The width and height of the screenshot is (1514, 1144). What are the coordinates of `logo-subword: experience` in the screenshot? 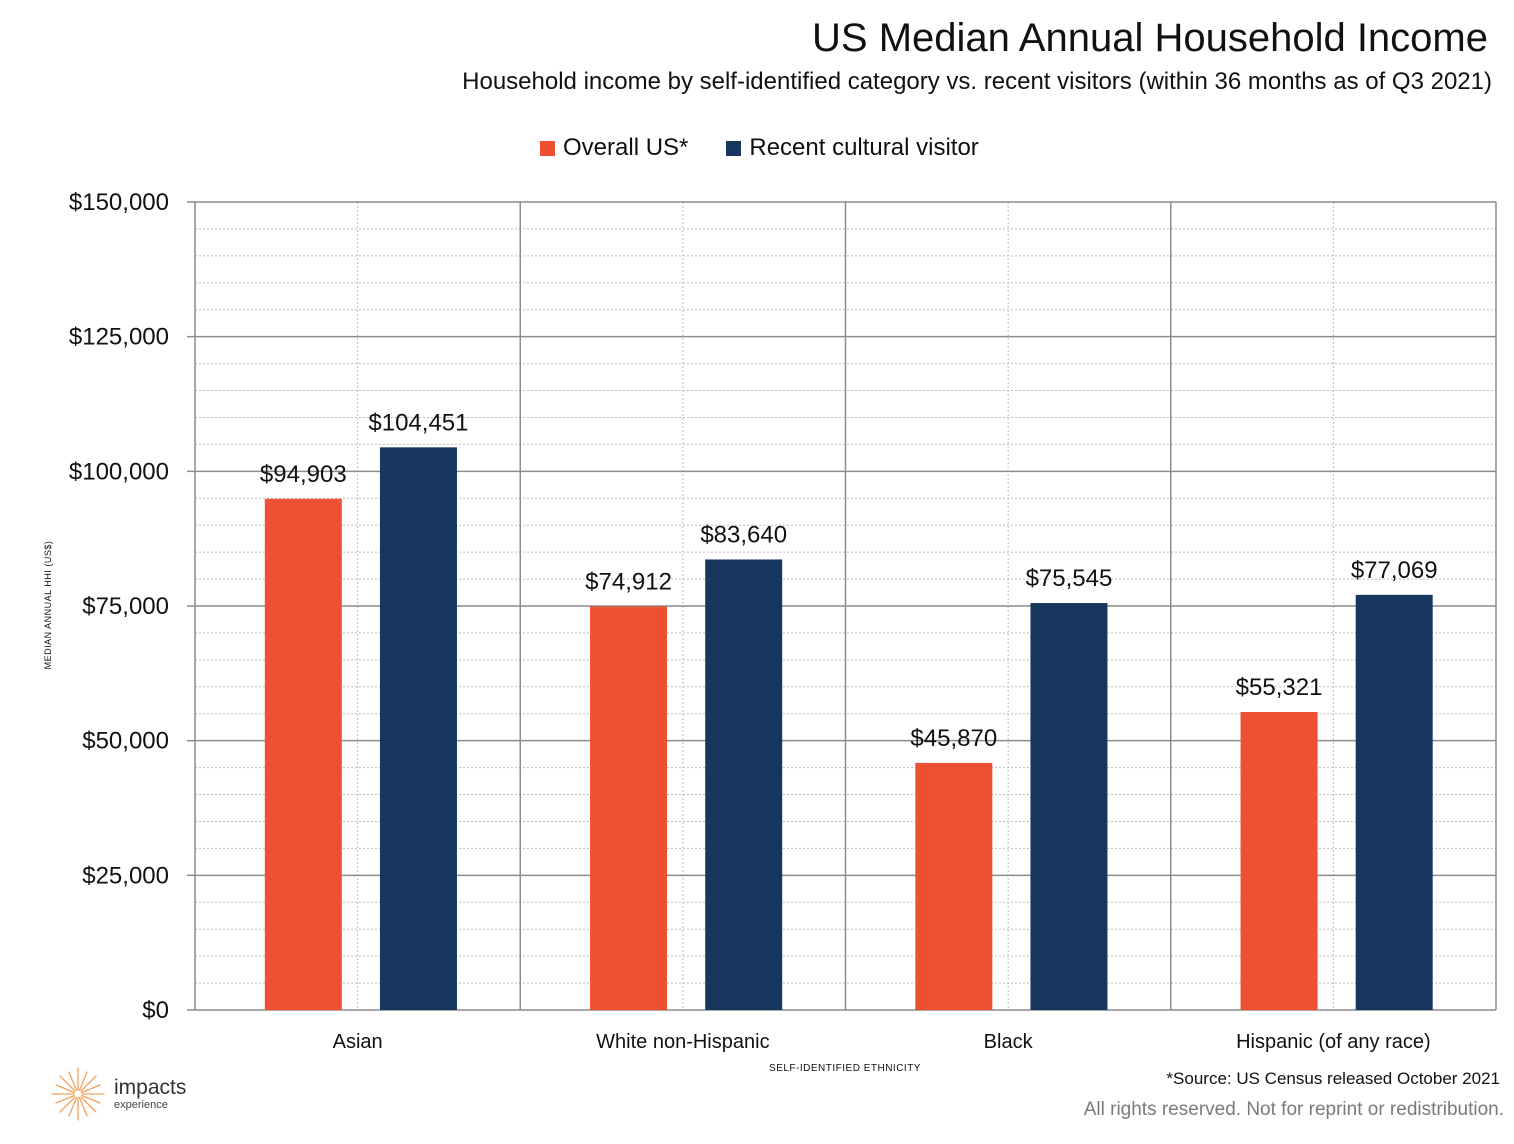 It's located at (141, 1105).